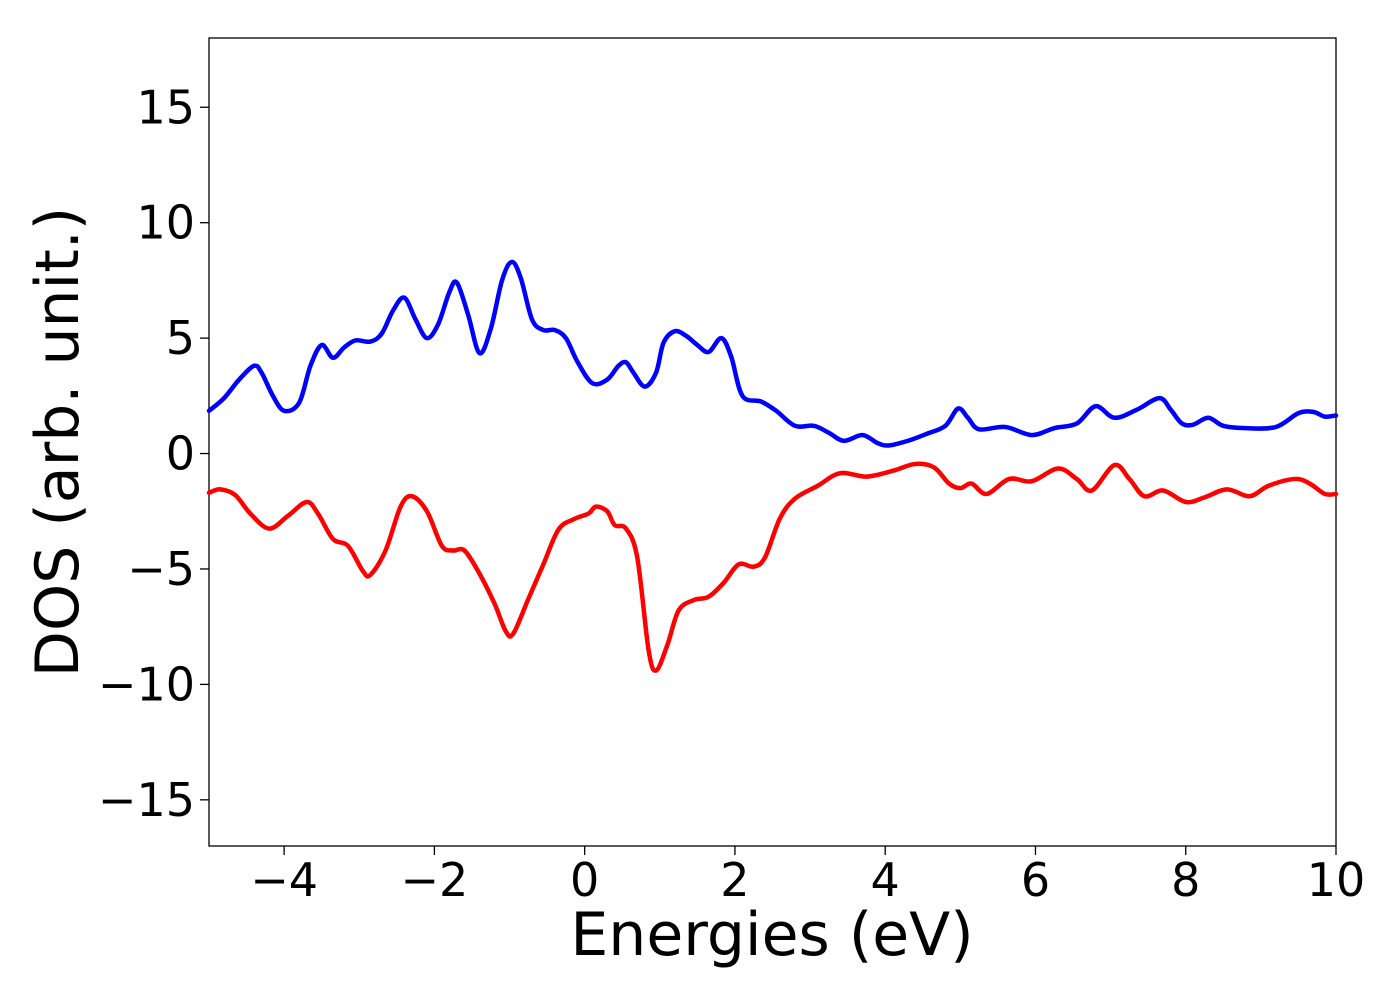 This screenshot has width=1400, height=1000. I want to click on x-tick-label: −2, so click(434, 880).